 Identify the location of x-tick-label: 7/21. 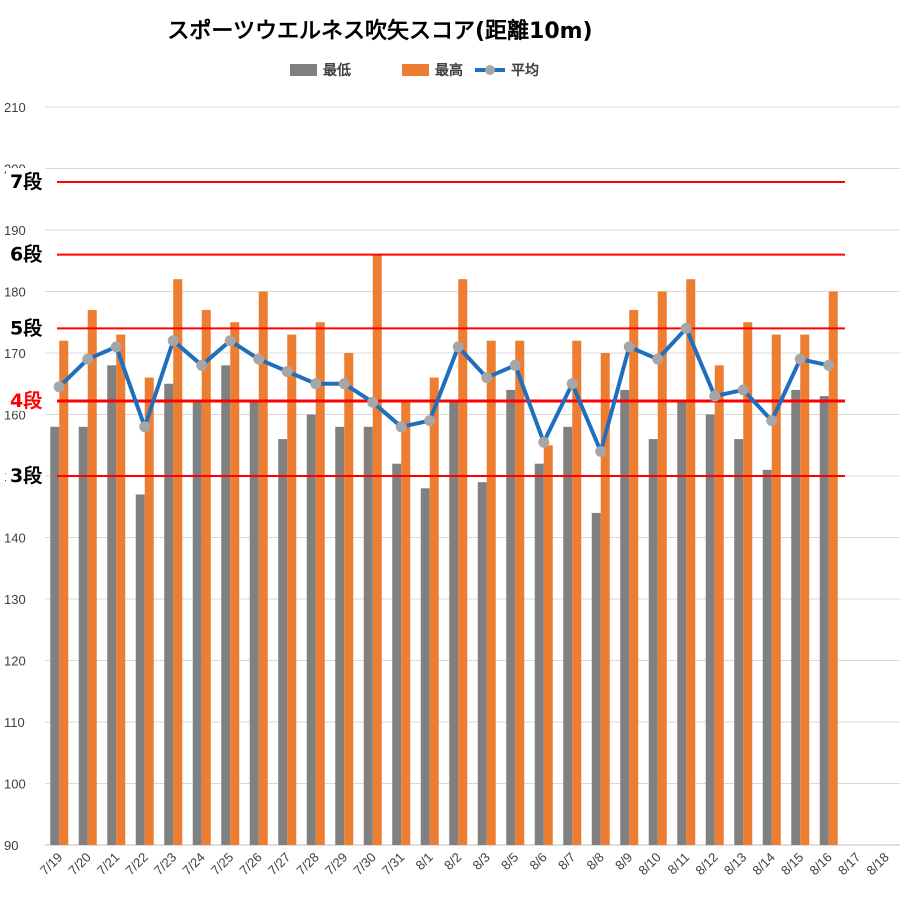
(108, 864).